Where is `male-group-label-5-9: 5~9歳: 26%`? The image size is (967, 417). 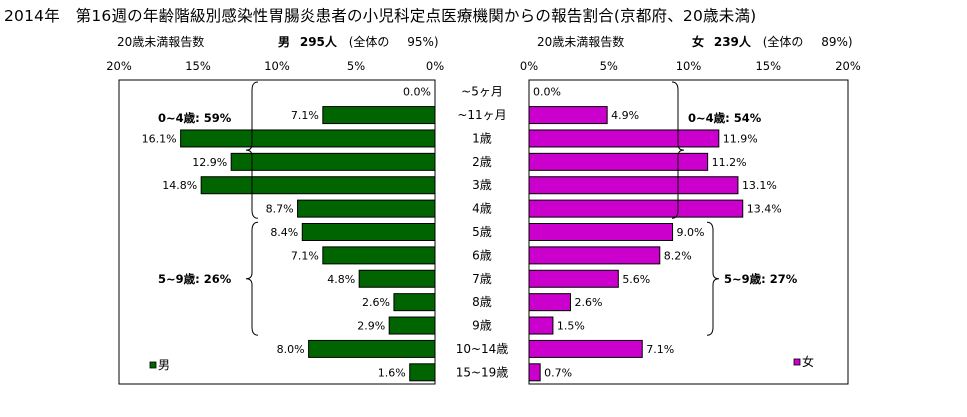
male-group-label-5-9: 5~9歳: 26% is located at coordinates (195, 279).